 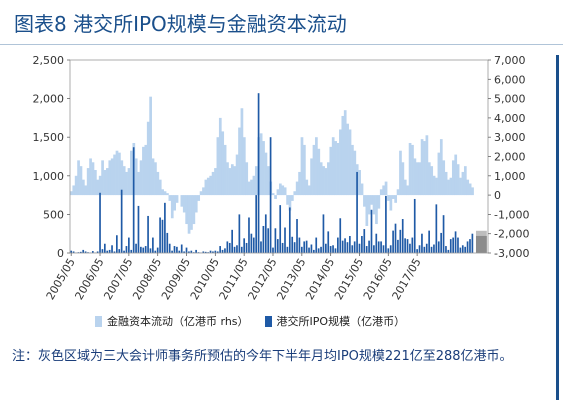 I want to click on legend-item-capital-flow: 金融资本流动（亿港币 rhs）, so click(x=172, y=321).